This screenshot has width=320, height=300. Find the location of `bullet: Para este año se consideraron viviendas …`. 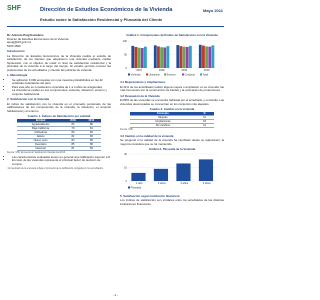

bullet: Para este año se consideraron viviendas … is located at coordinates (61, 87).